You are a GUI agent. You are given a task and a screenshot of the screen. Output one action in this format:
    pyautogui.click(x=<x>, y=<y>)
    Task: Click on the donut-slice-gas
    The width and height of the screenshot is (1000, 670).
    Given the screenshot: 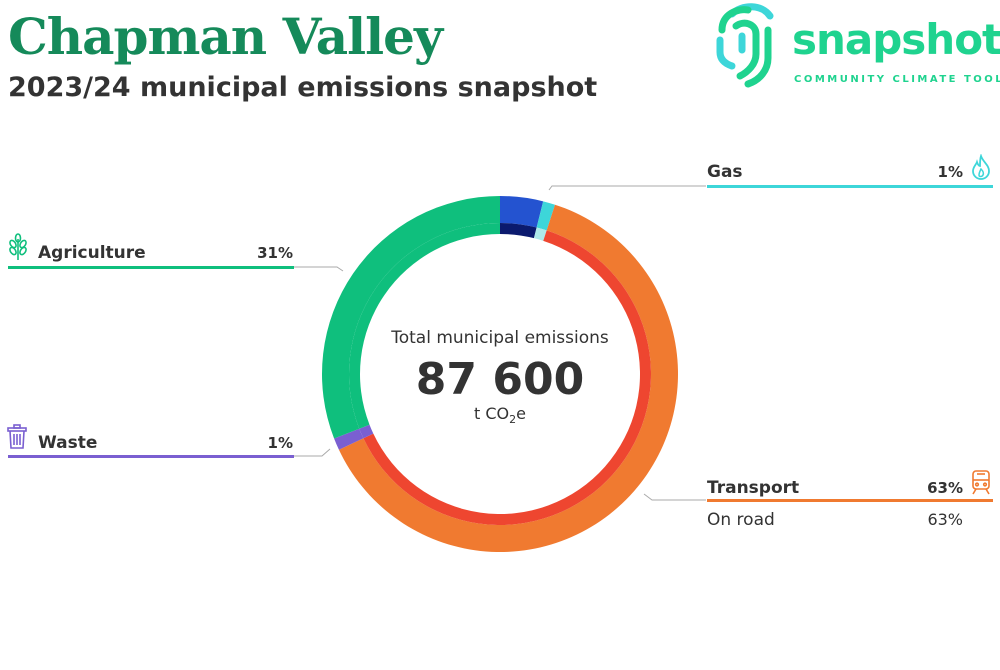 What is the action you would take?
    pyautogui.click(x=546, y=216)
    